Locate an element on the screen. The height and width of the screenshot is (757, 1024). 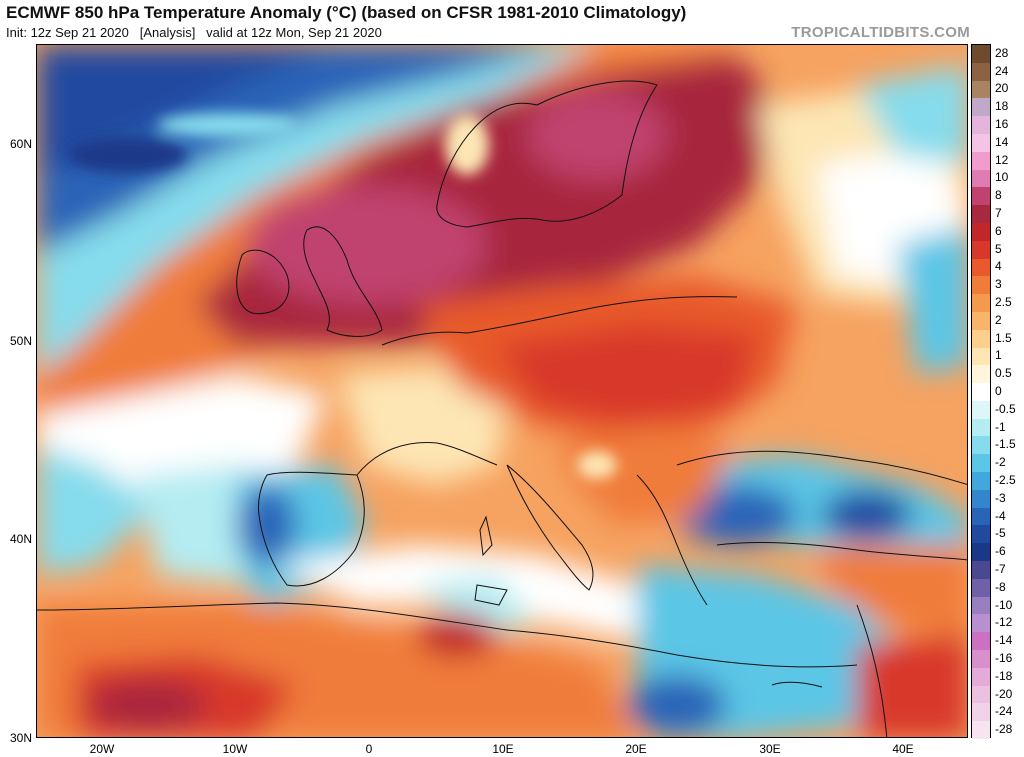
lon-label-40e: 40E is located at coordinates (903, 749).